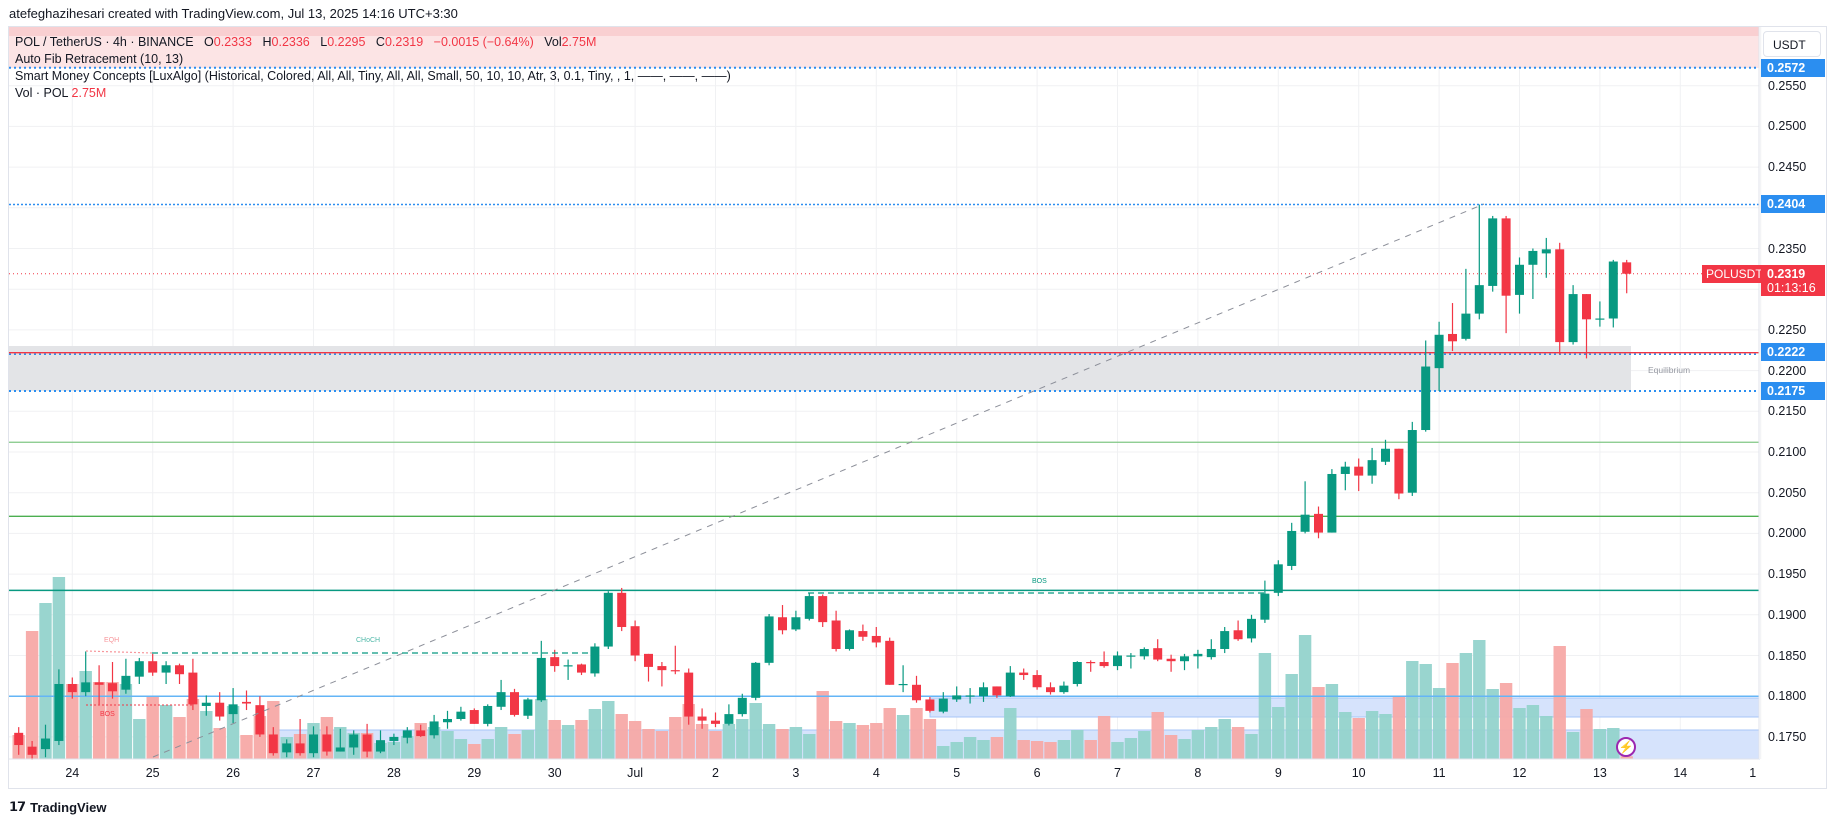 Image resolution: width=1835 pixels, height=822 pixels. Describe the element at coordinates (209, 42) in the screenshot. I see `legend-open-label: O` at that location.